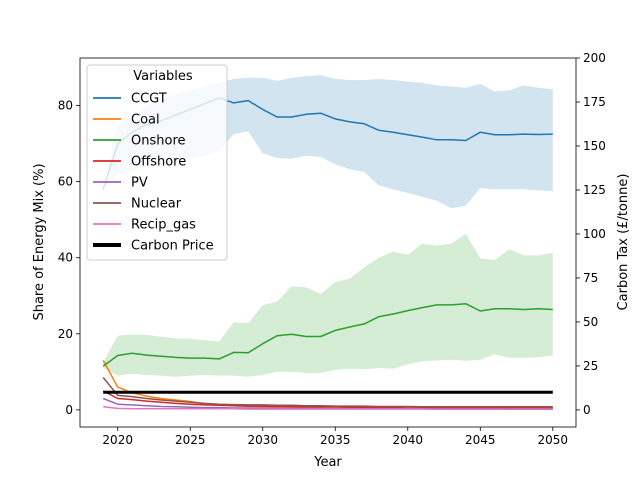  Describe the element at coordinates (590, 278) in the screenshot. I see `y2-tick-label: 75` at that location.